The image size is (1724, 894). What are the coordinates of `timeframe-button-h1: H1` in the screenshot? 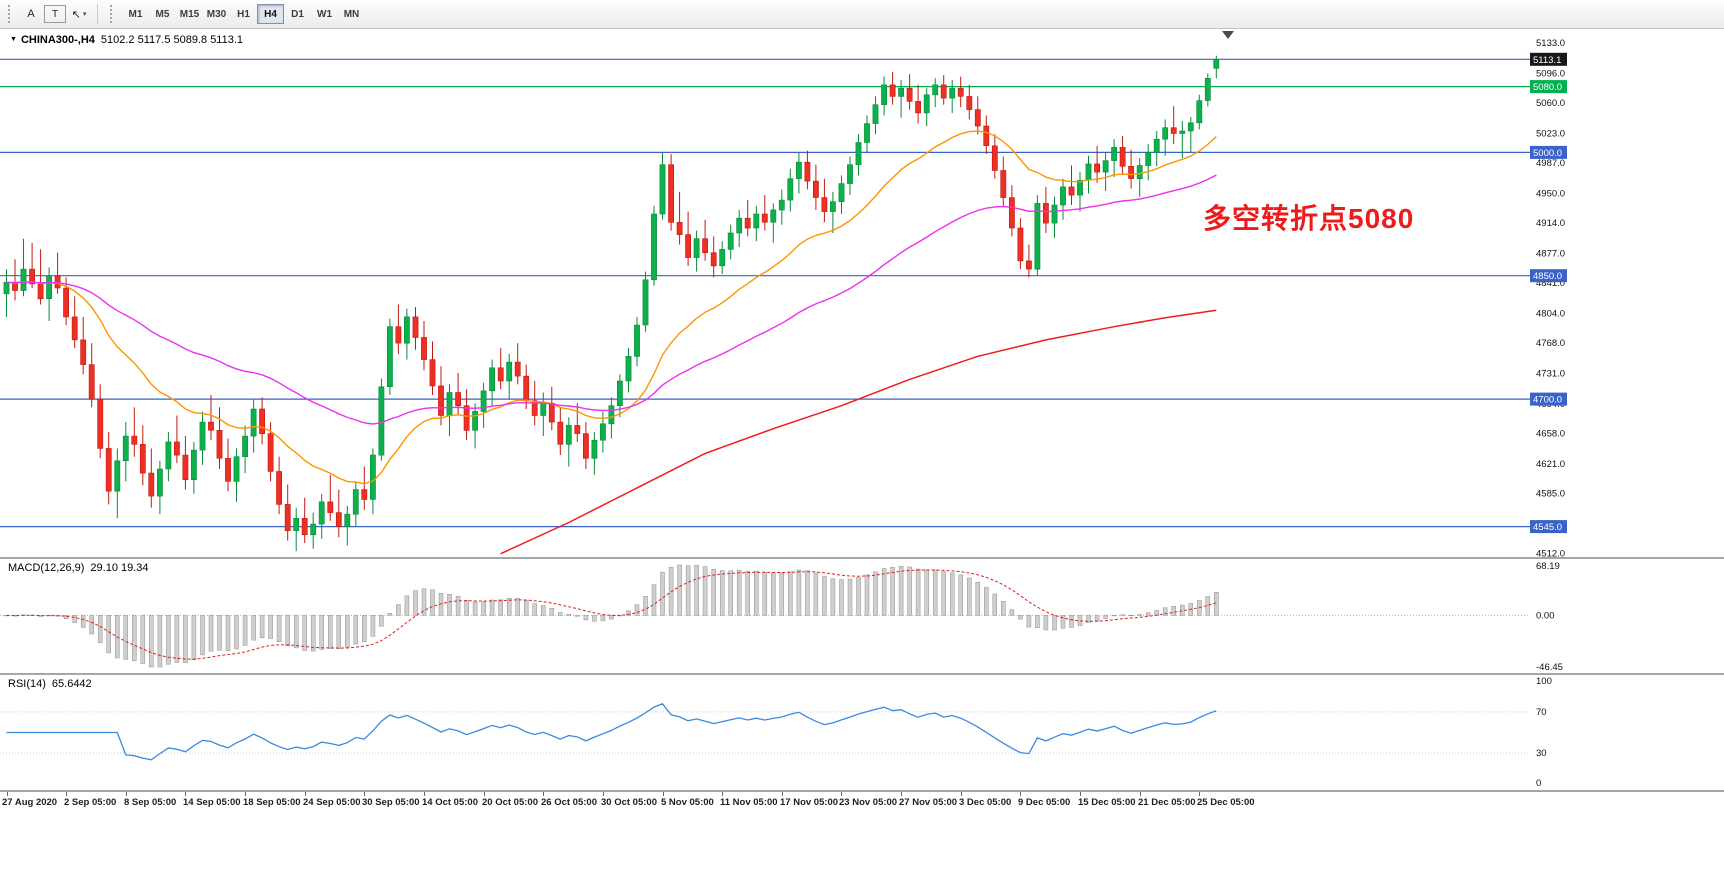 It's located at (243, 14).